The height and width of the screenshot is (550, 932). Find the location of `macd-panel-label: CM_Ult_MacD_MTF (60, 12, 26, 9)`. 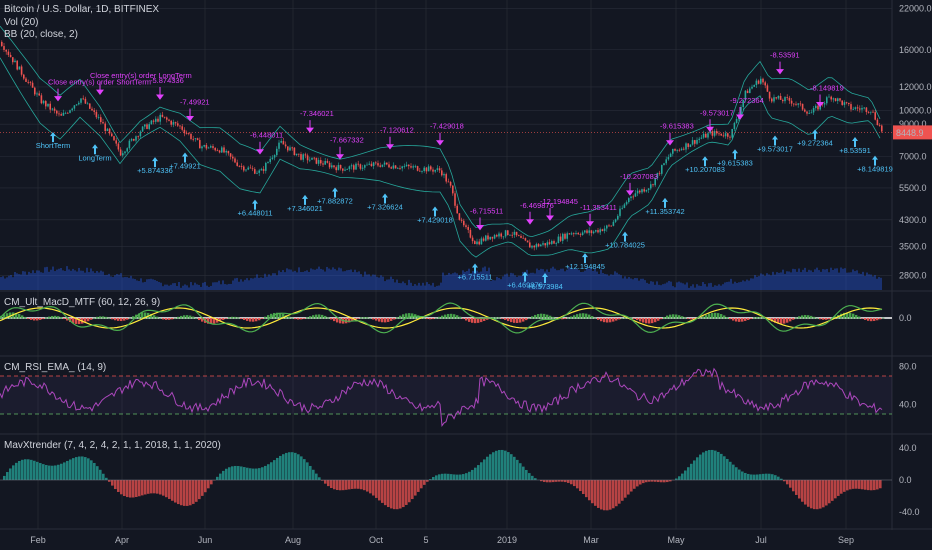

macd-panel-label: CM_Ult_MacD_MTF (60, 12, 26, 9) is located at coordinates (82, 302).